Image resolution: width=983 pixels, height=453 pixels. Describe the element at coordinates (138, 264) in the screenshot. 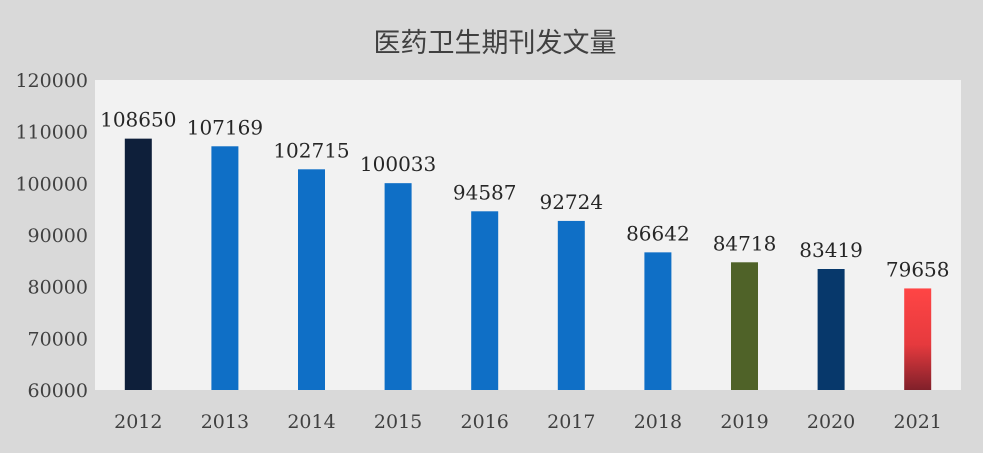

I see `bar-2012` at that location.